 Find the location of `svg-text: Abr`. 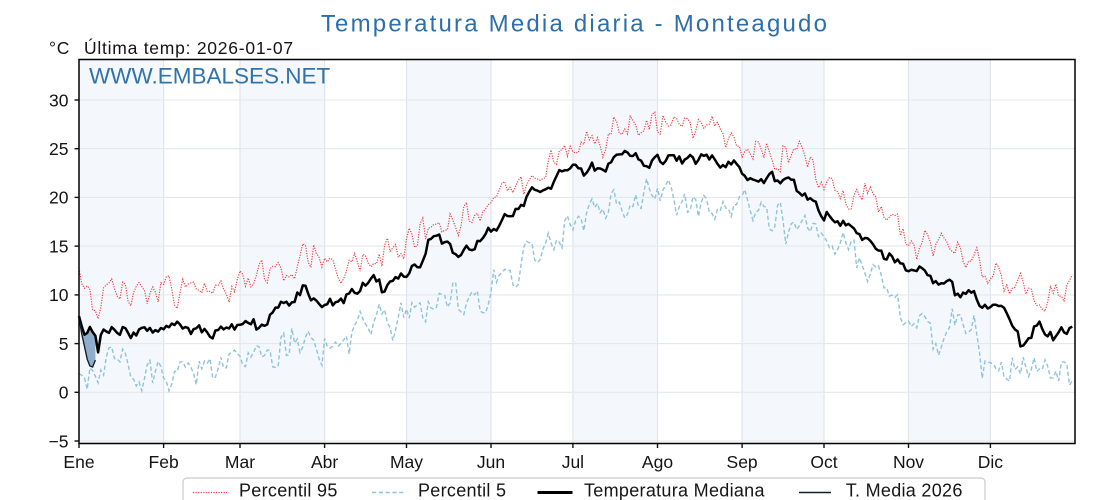

svg-text: Abr is located at coordinates (324, 462).